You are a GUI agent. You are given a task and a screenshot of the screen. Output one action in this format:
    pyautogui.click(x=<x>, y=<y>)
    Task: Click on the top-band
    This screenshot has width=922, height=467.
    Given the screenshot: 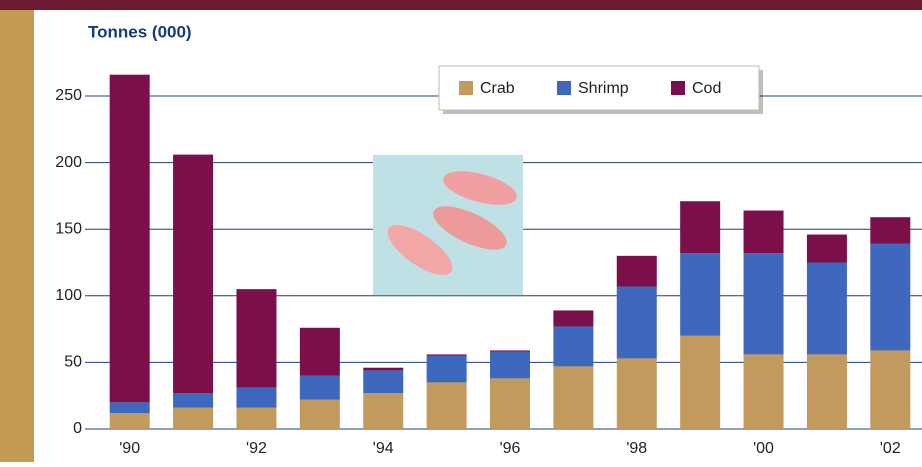 What is the action you would take?
    pyautogui.click(x=461, y=5)
    